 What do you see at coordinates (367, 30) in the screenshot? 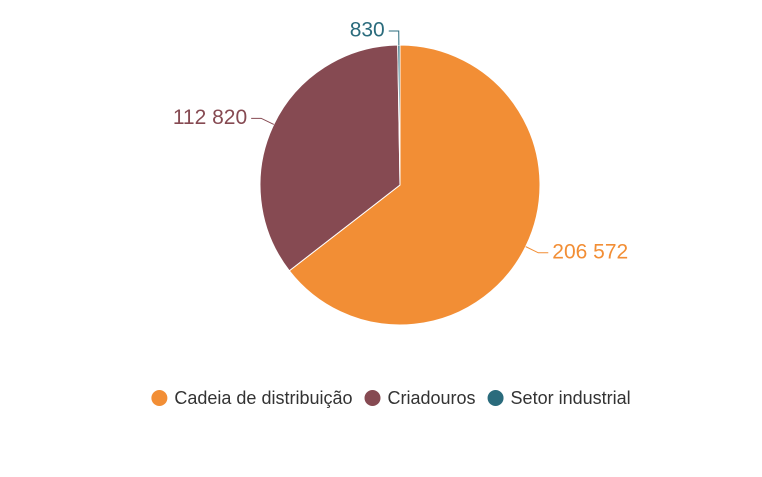
I see `value-label: 830` at bounding box center [367, 30].